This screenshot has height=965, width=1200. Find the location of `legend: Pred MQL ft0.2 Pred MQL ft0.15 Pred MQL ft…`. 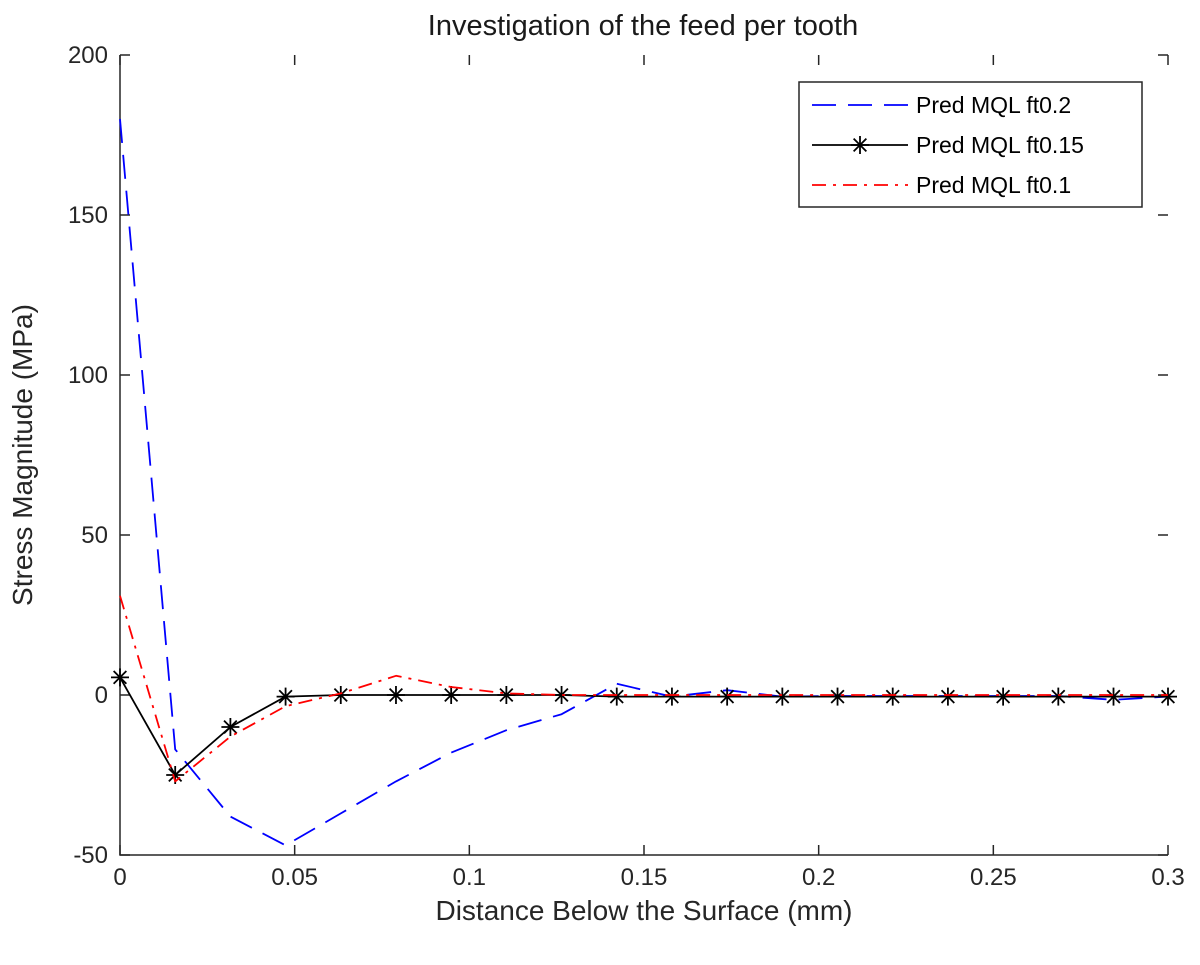

legend: Pred MQL ft0.2 Pred MQL ft0.15 Pred MQL ft… is located at coordinates (970, 144).